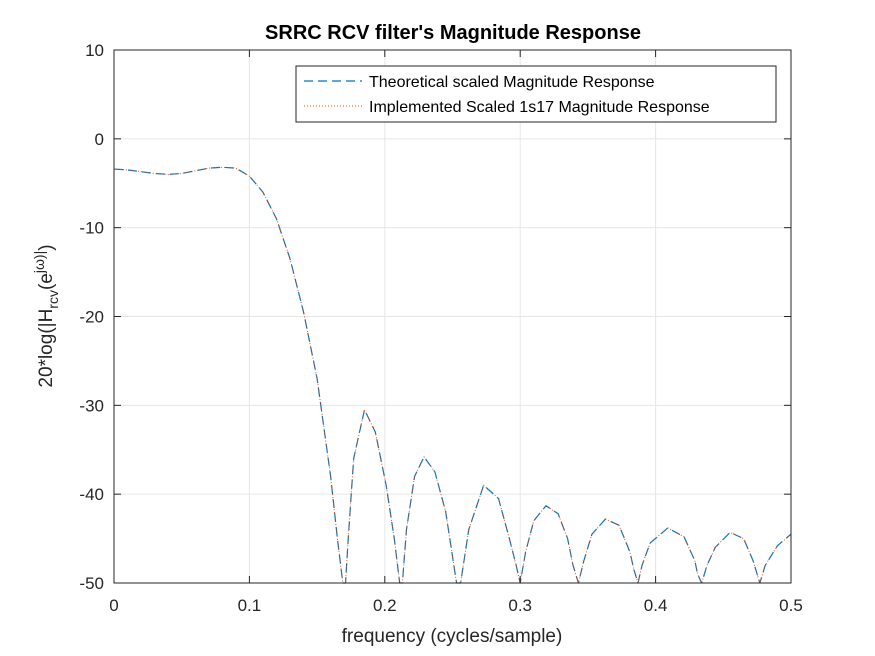 The image size is (875, 656). I want to click on y-tick-label: -10, so click(91, 228).